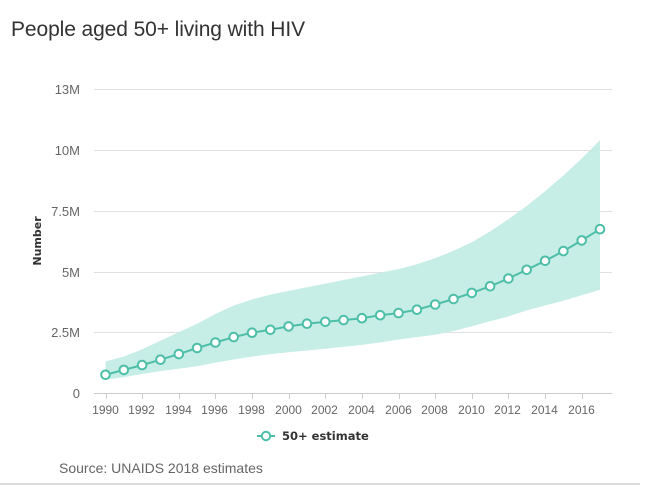  Describe the element at coordinates (65, 332) in the screenshot. I see `y-tick-label: 2.5M` at that location.